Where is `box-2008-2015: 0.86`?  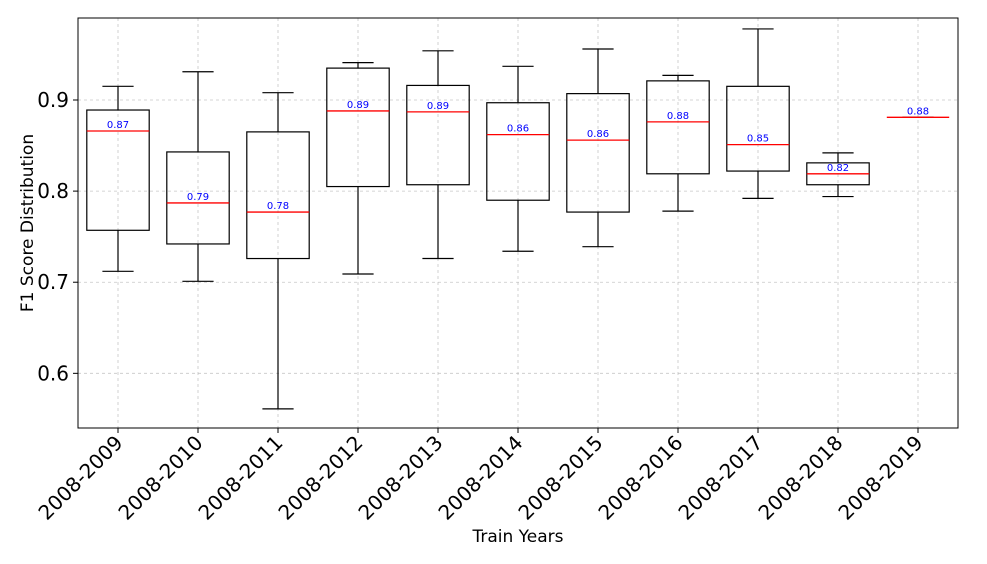
box-2008-2015: 0.86 is located at coordinates (598, 148).